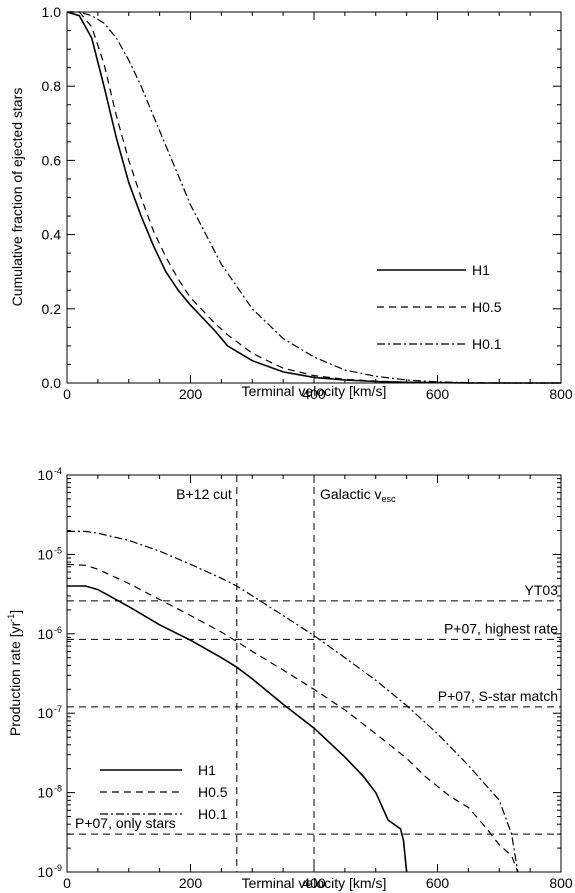  I want to click on reference-label: P+07, highest rate, so click(501, 628).